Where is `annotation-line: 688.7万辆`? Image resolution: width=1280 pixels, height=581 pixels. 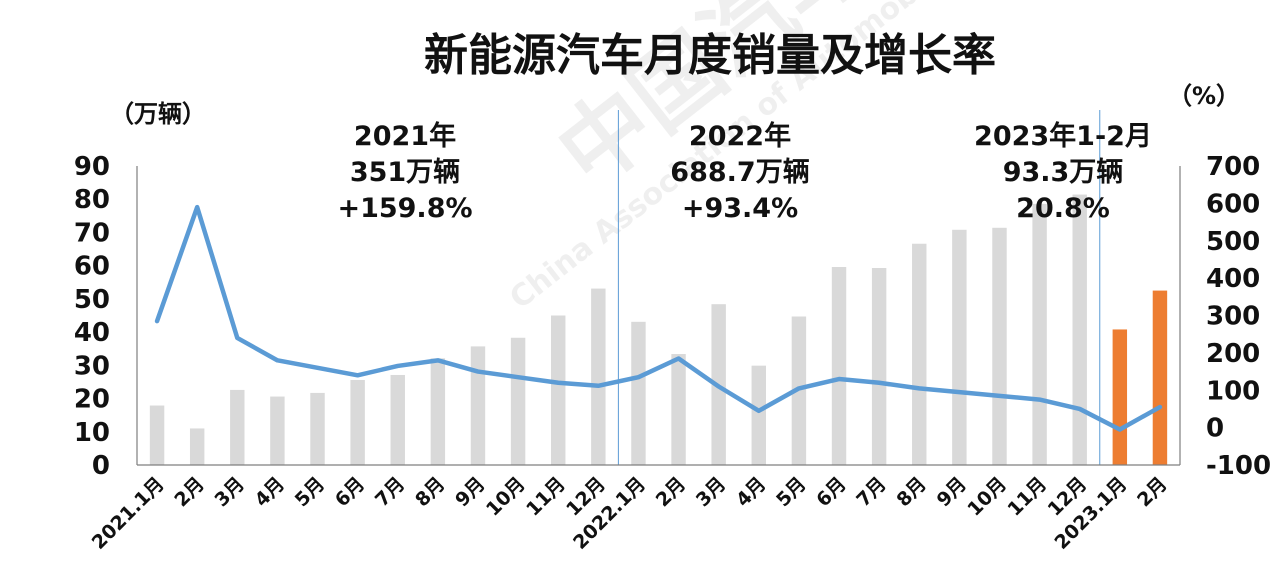
annotation-line: 688.7万辆 is located at coordinates (739, 172).